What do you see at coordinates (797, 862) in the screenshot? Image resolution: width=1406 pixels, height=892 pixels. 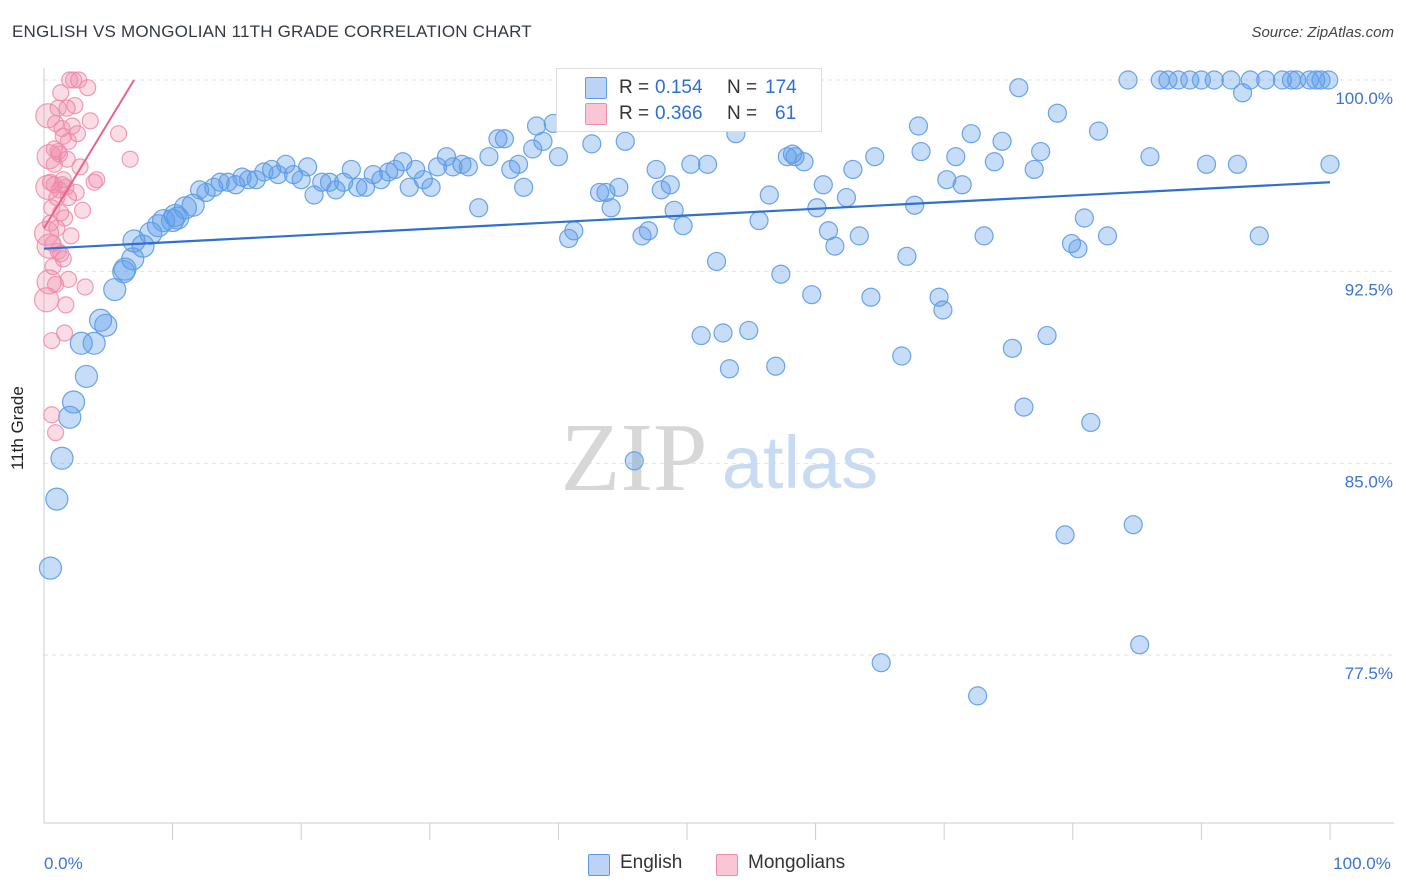 I see `bottom-mongolian-label: Mongolians` at bounding box center [797, 862].